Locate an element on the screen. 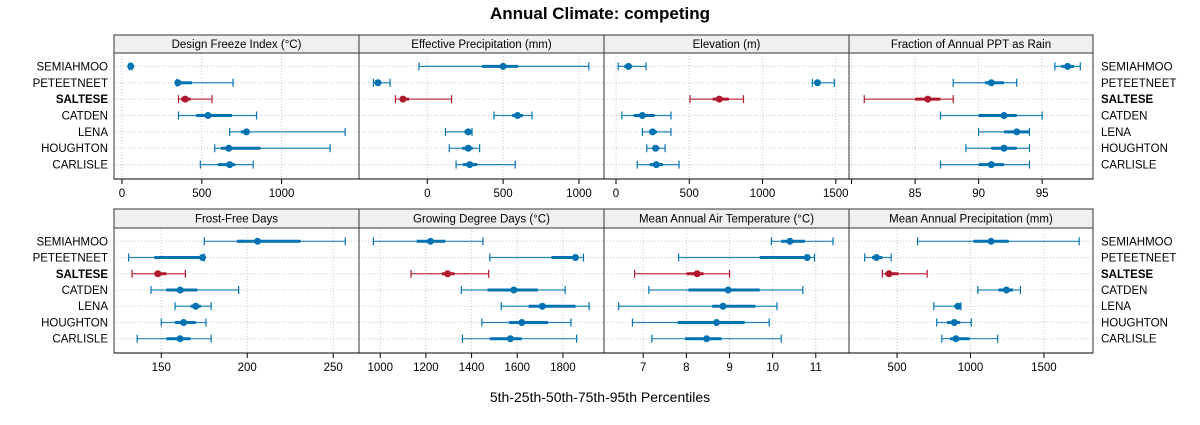 The height and width of the screenshot is (425, 1200). panel-strip-title: Mean Annual Air Temperature (°C) is located at coordinates (726, 220).